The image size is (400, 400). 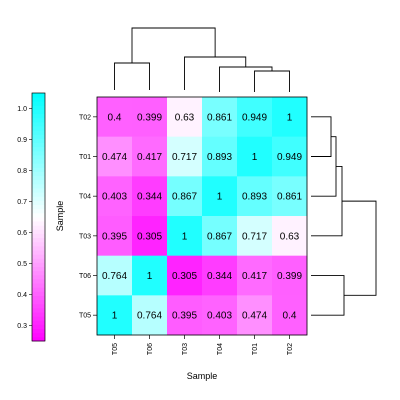 I want to click on y-tick-label: T05, so click(x=85, y=316).